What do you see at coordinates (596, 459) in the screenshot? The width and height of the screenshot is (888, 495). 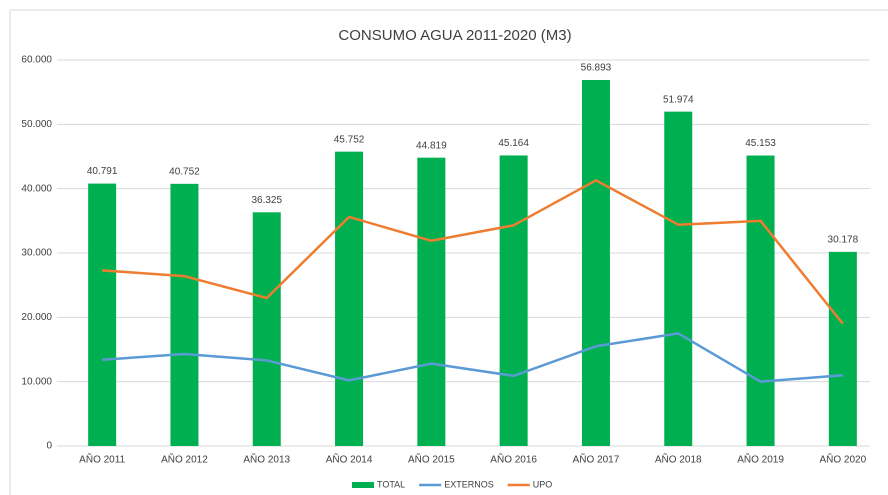 I see `x-tick-label: AÑO 2017` at bounding box center [596, 459].